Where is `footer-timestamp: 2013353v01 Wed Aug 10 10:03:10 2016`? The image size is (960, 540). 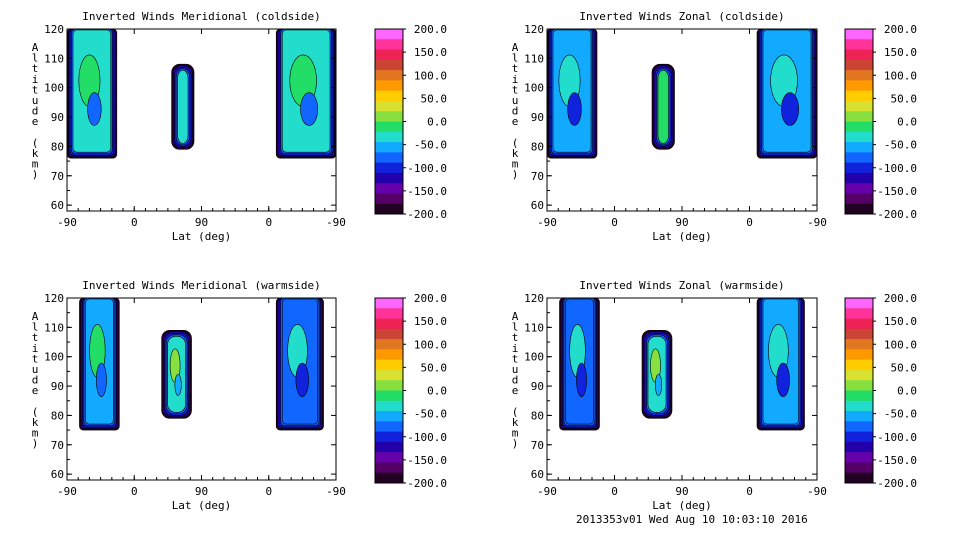
footer-timestamp: 2013353v01 Wed Aug 10 10:03:10 2016 is located at coordinates (692, 519).